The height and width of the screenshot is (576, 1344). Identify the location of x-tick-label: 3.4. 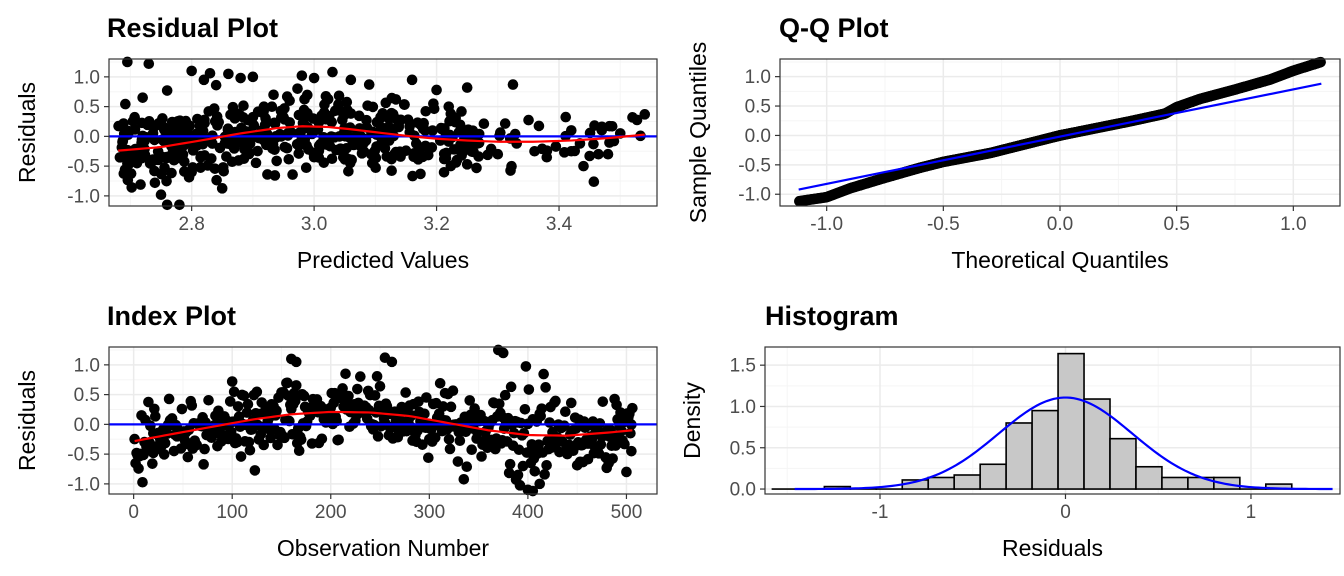
(559, 224).